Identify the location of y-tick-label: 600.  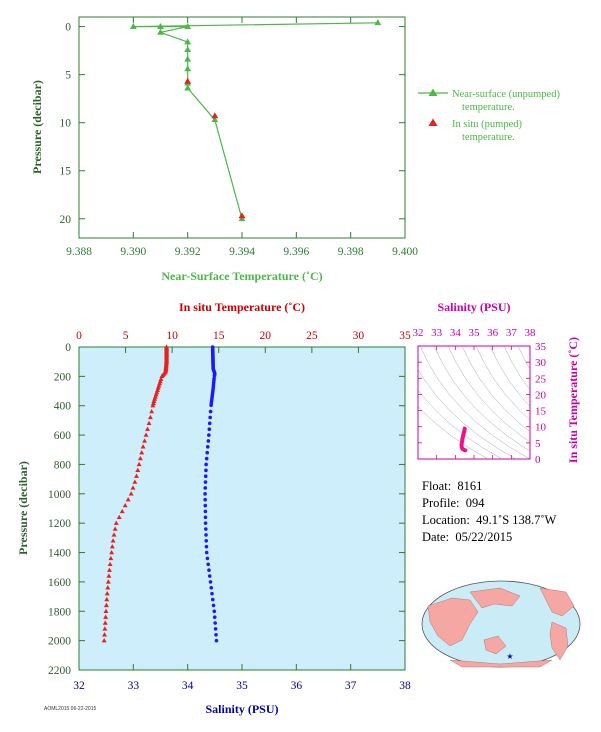
(63, 436).